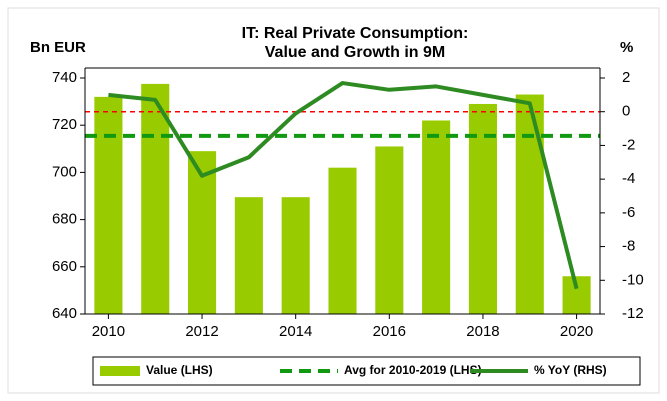  What do you see at coordinates (108, 331) in the screenshot?
I see `x-tick-label: 2010` at bounding box center [108, 331].